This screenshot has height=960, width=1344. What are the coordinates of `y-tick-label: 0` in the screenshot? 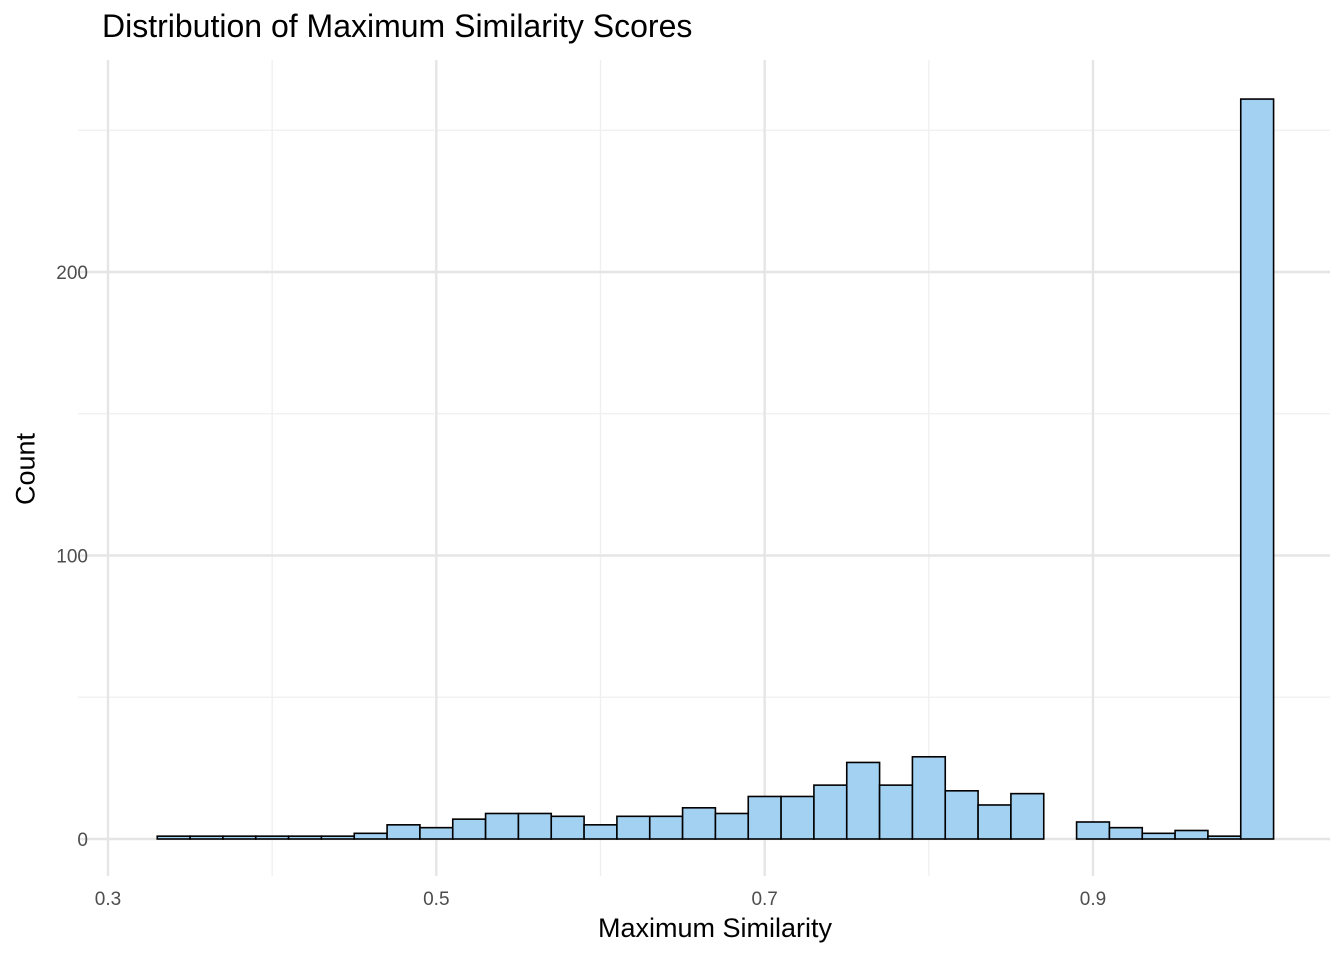 It's located at (82, 840).